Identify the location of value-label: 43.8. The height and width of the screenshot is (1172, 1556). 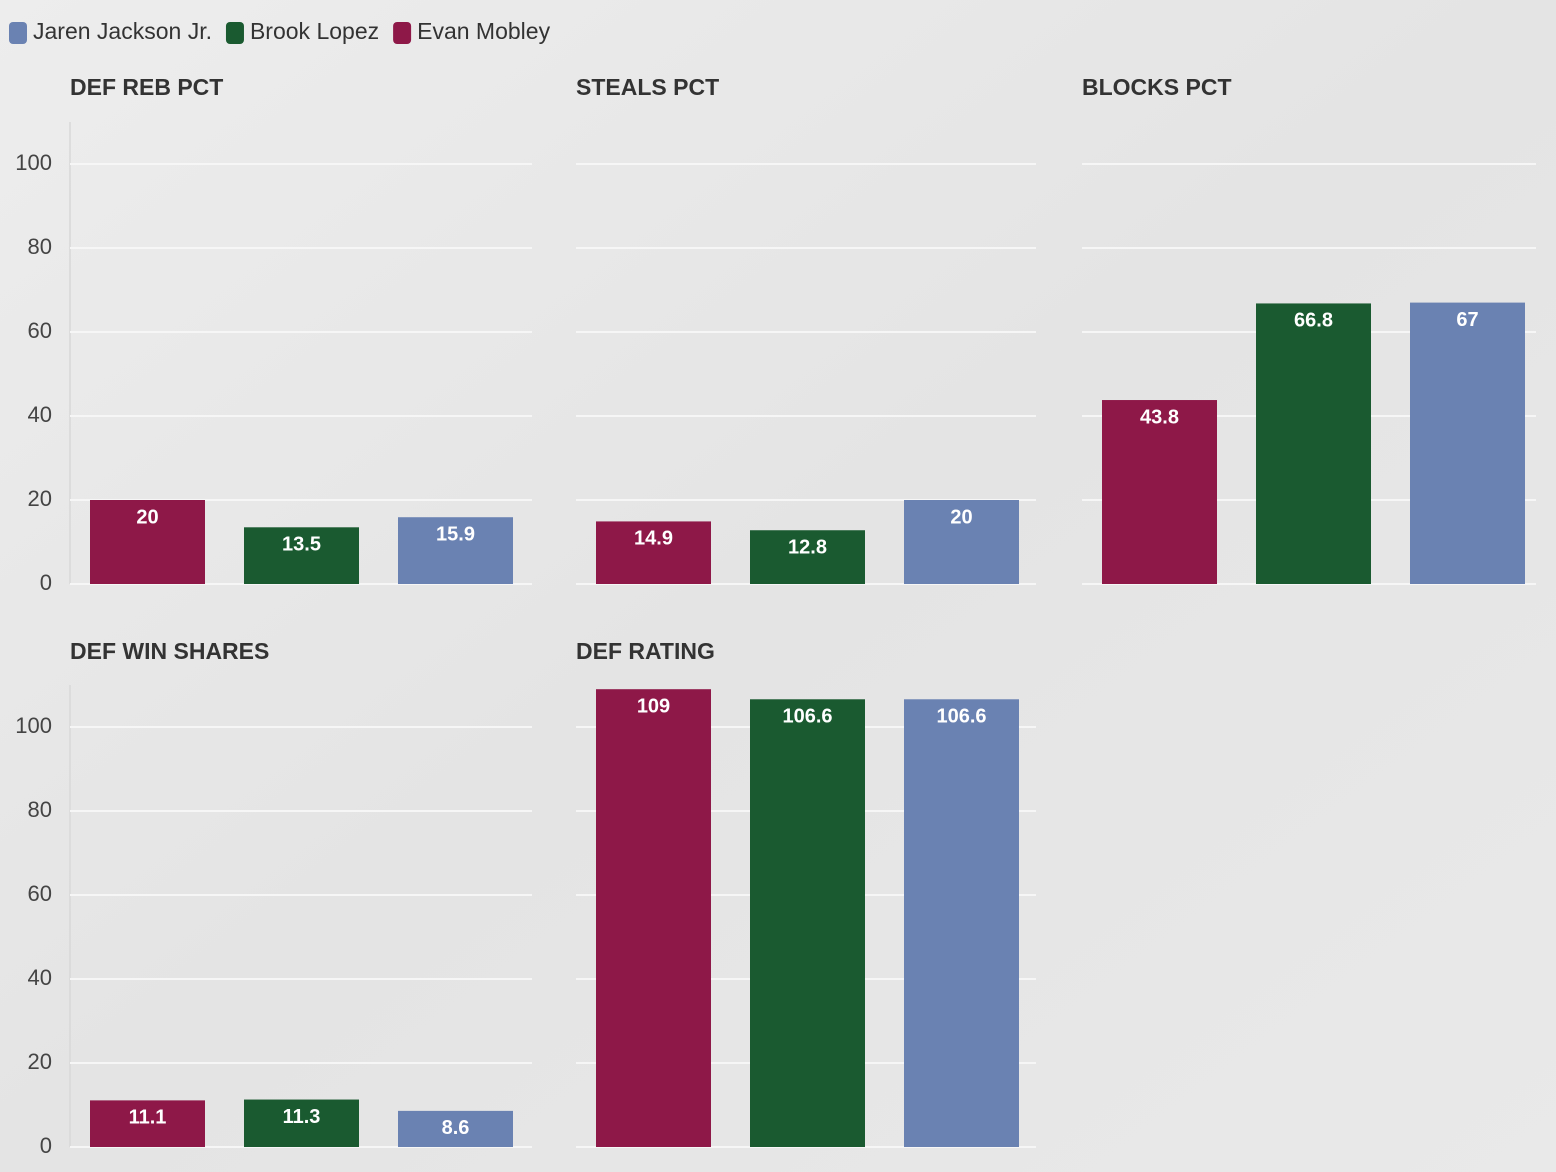
(1159, 417).